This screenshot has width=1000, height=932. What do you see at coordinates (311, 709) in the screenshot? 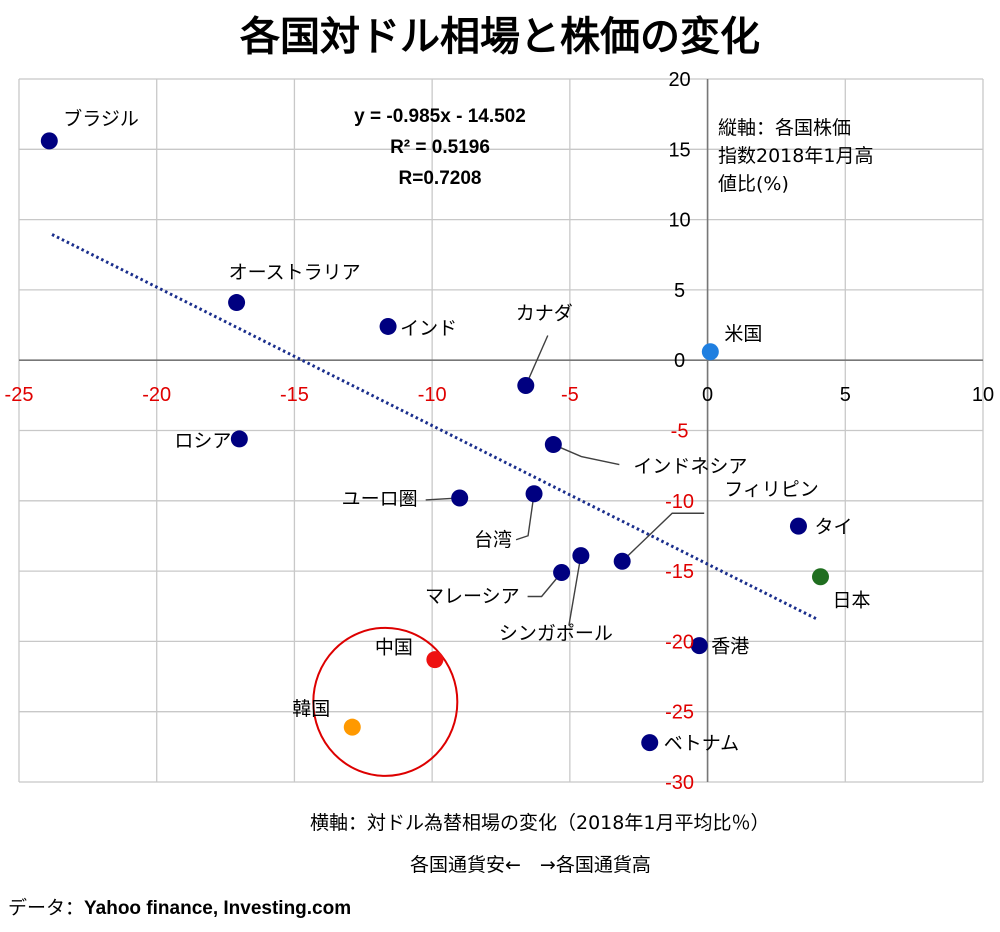
I see `point-label: 韓国` at bounding box center [311, 709].